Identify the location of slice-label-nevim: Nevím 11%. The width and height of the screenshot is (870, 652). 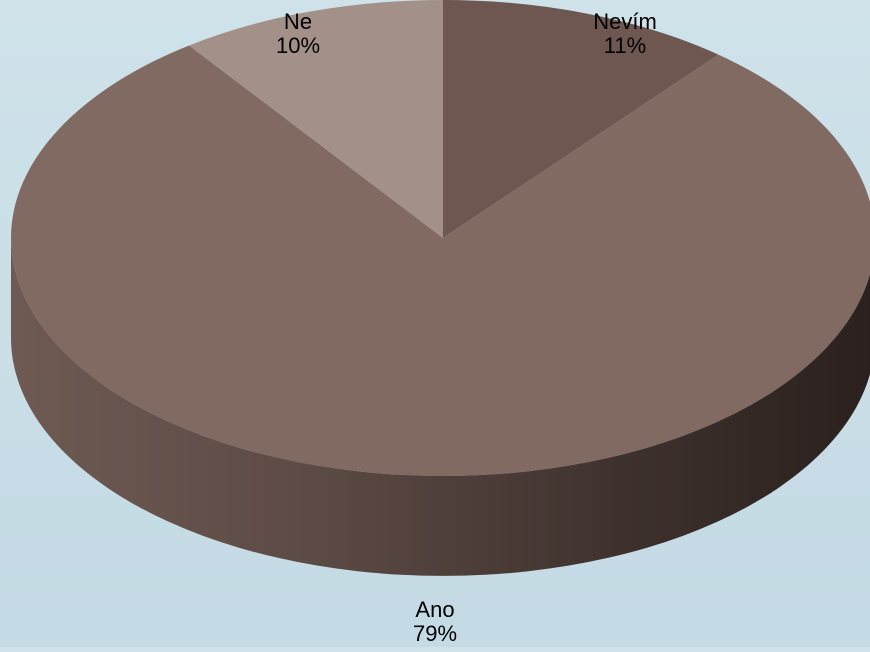
(625, 34).